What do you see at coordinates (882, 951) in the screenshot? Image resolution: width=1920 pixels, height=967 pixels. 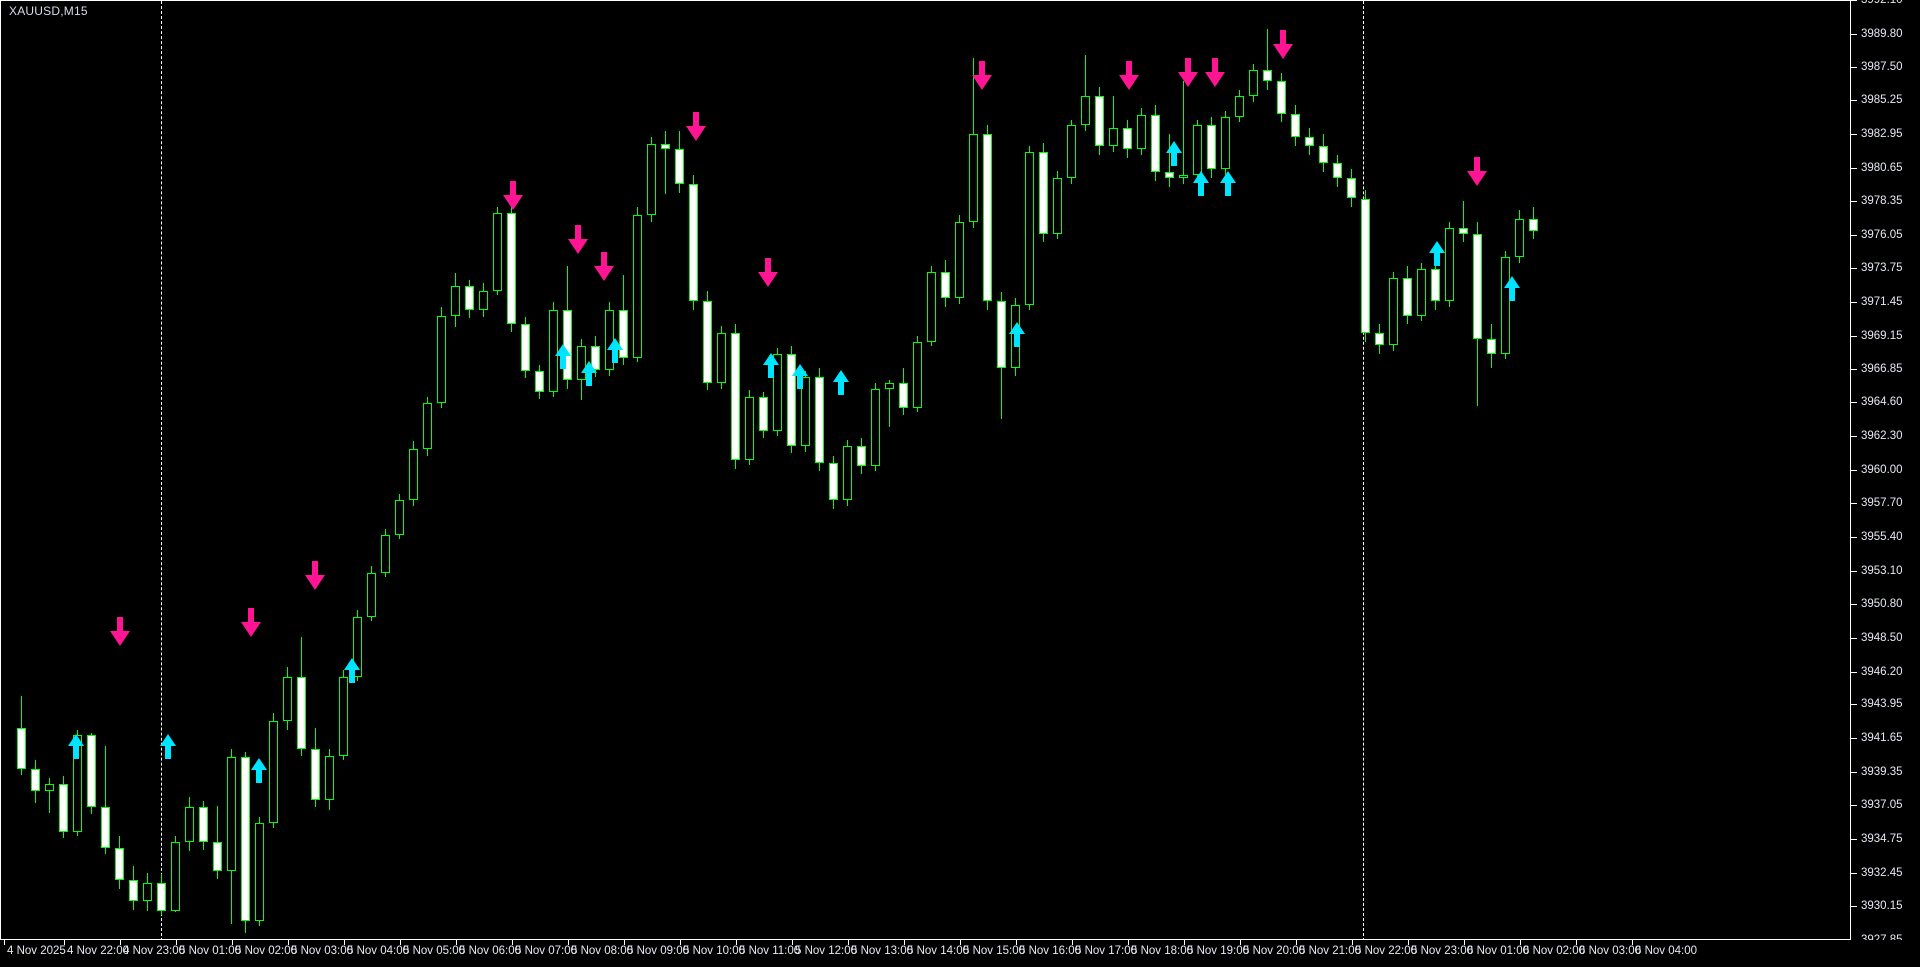 I see `time-tick-label: 5 Nov 13:00` at bounding box center [882, 951].